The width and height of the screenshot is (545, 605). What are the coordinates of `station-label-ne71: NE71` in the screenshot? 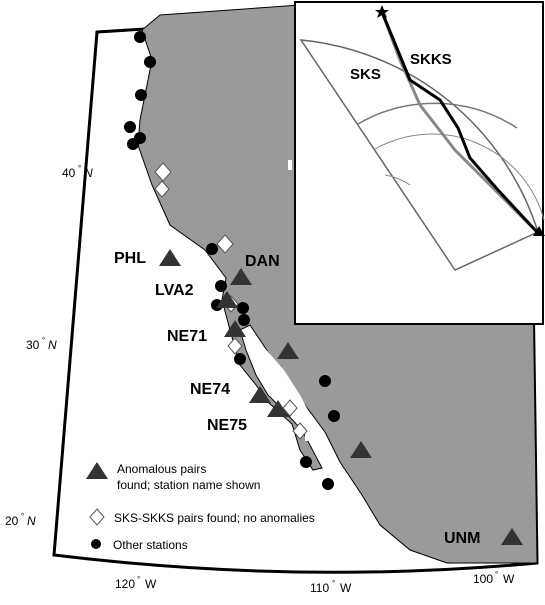 It's located at (187, 336).